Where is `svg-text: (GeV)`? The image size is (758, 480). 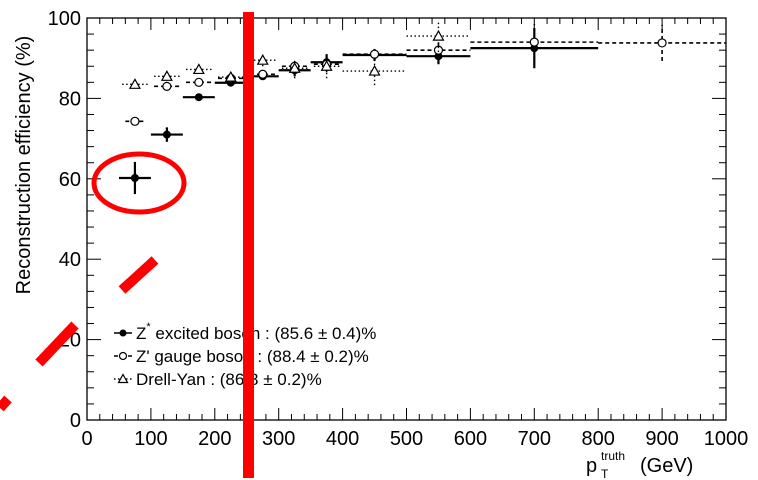 svg-text: (GeV) is located at coordinates (666, 466).